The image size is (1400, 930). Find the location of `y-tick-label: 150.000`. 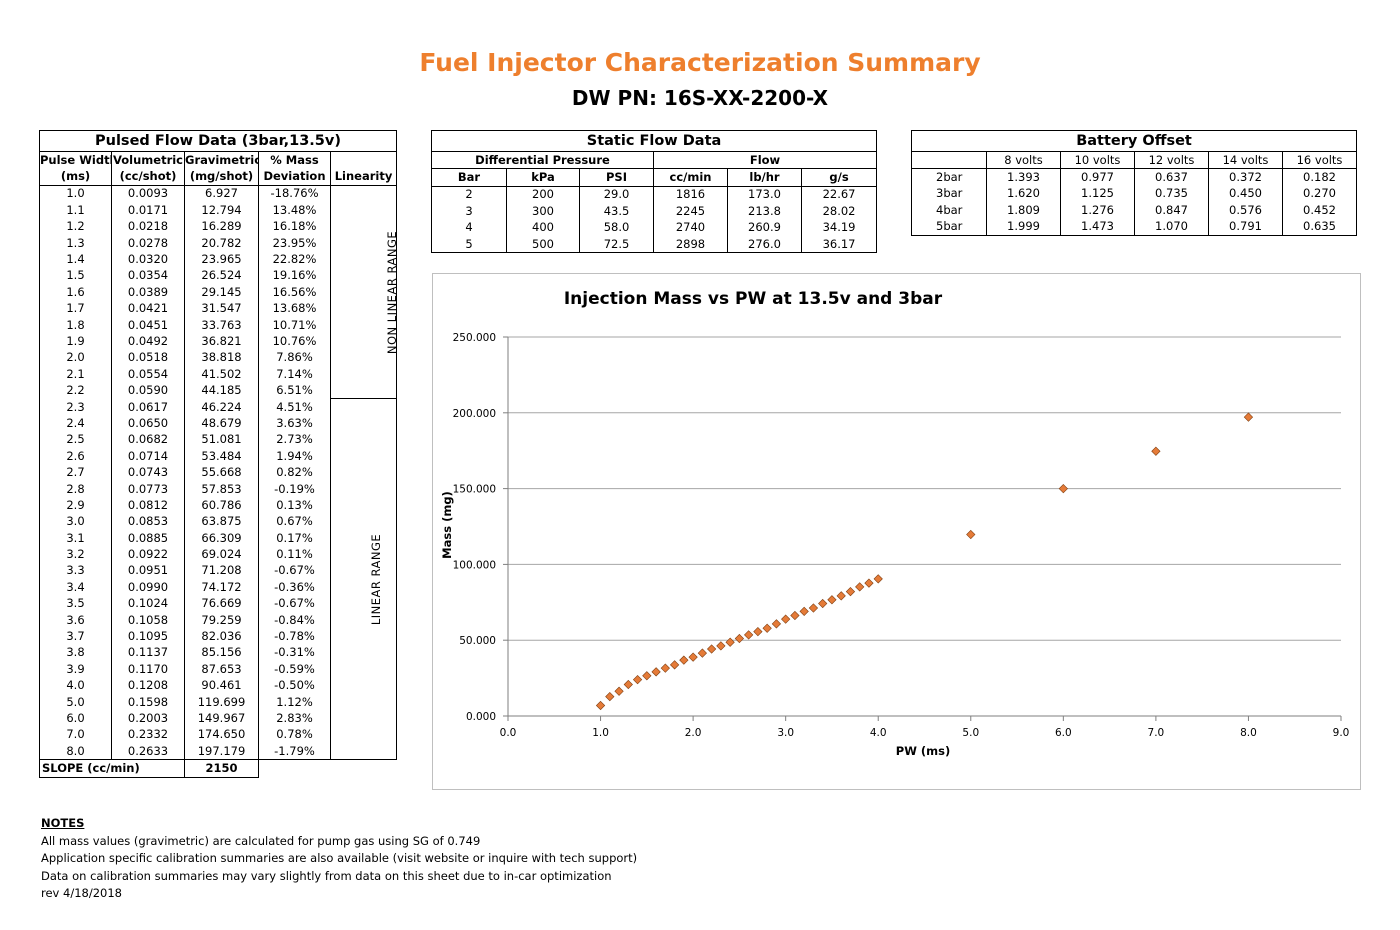

y-tick-label: 150.000 is located at coordinates (474, 490).